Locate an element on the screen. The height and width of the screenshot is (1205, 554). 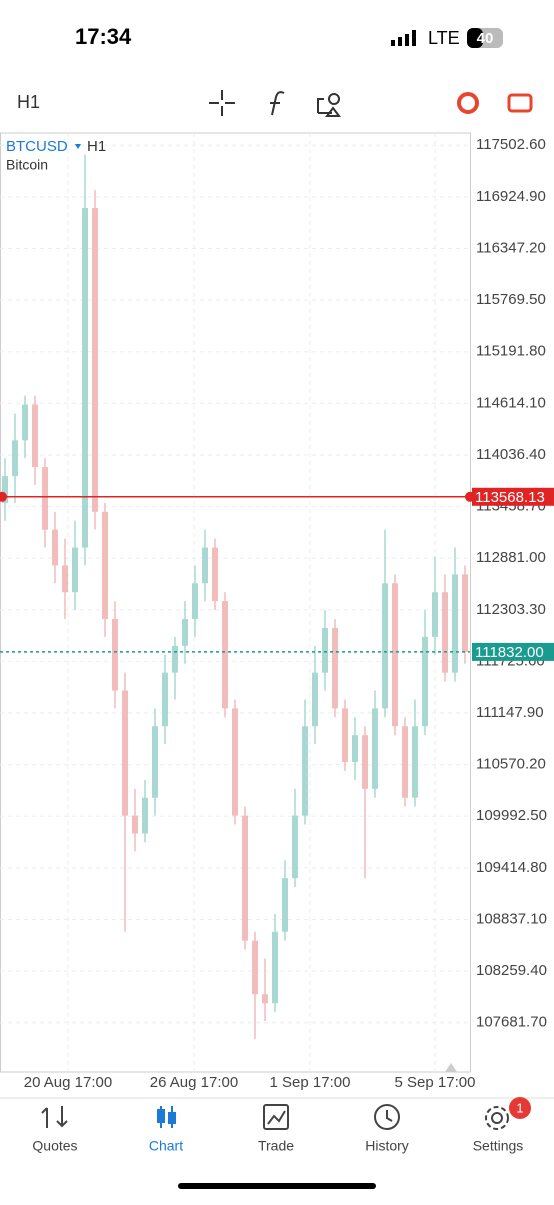
clock: 17:34 is located at coordinates (103, 36).